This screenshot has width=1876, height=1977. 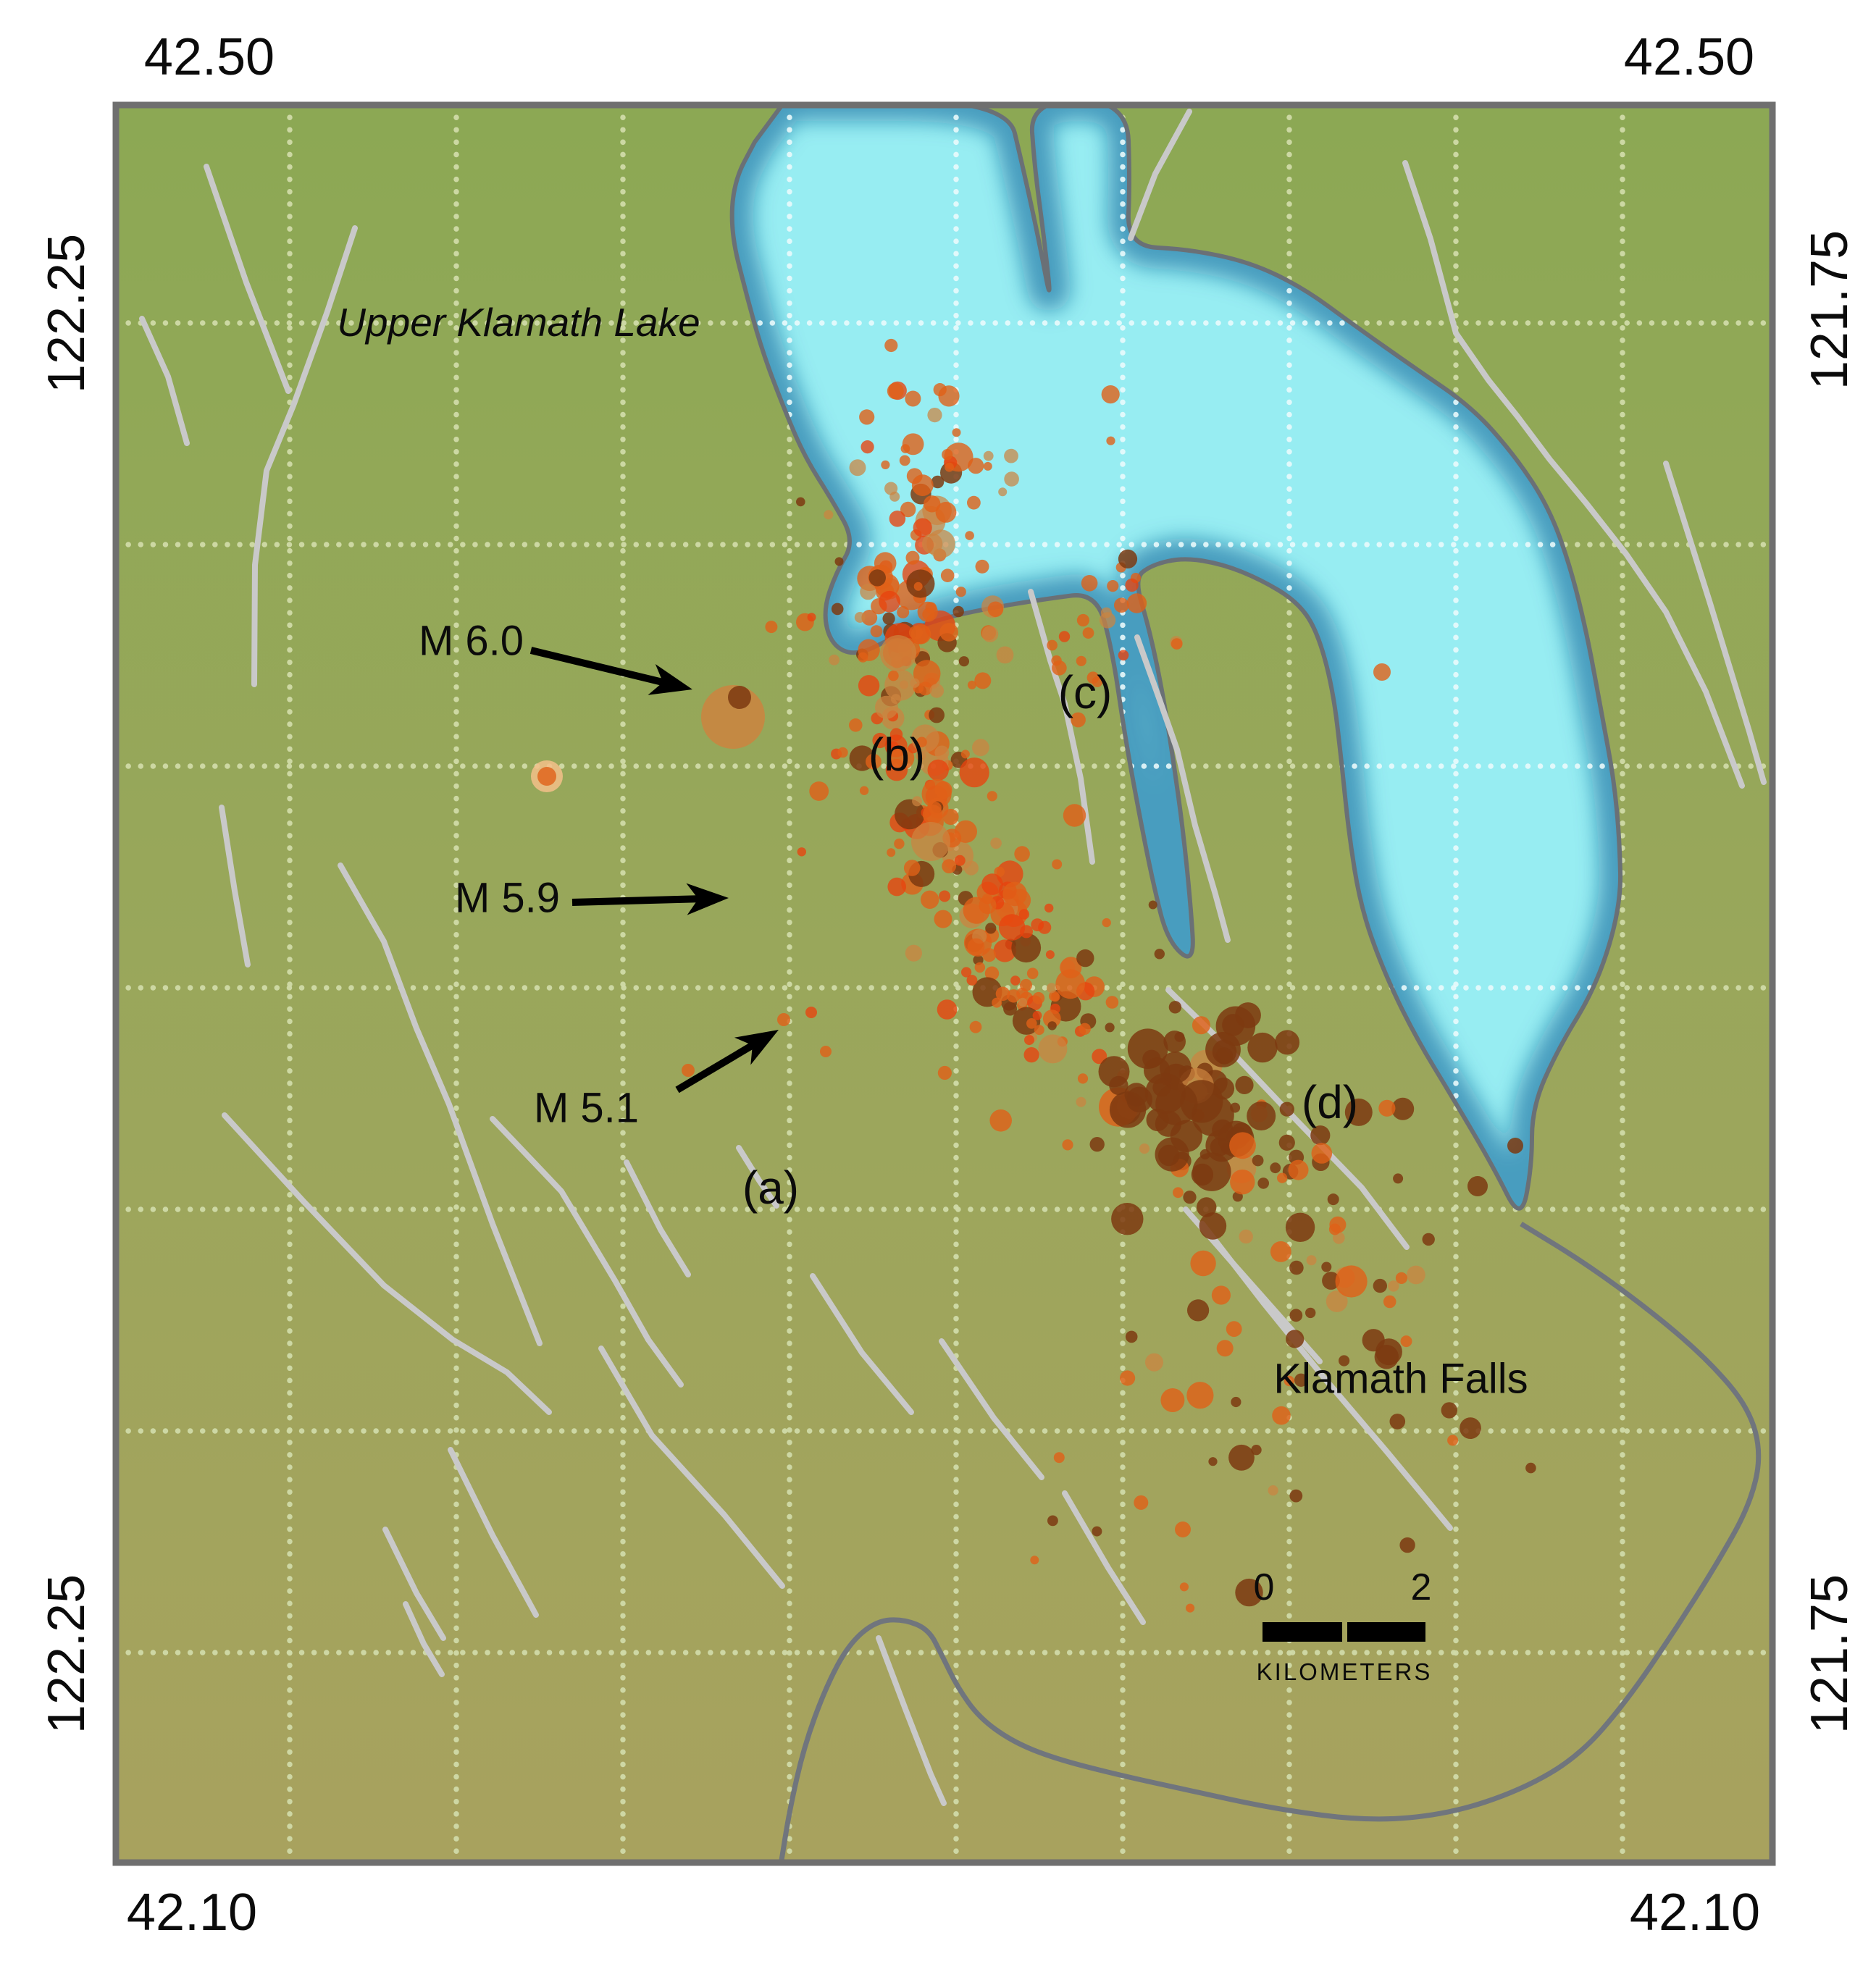 I want to click on scalebar-segment-right, so click(x=1386, y=1632).